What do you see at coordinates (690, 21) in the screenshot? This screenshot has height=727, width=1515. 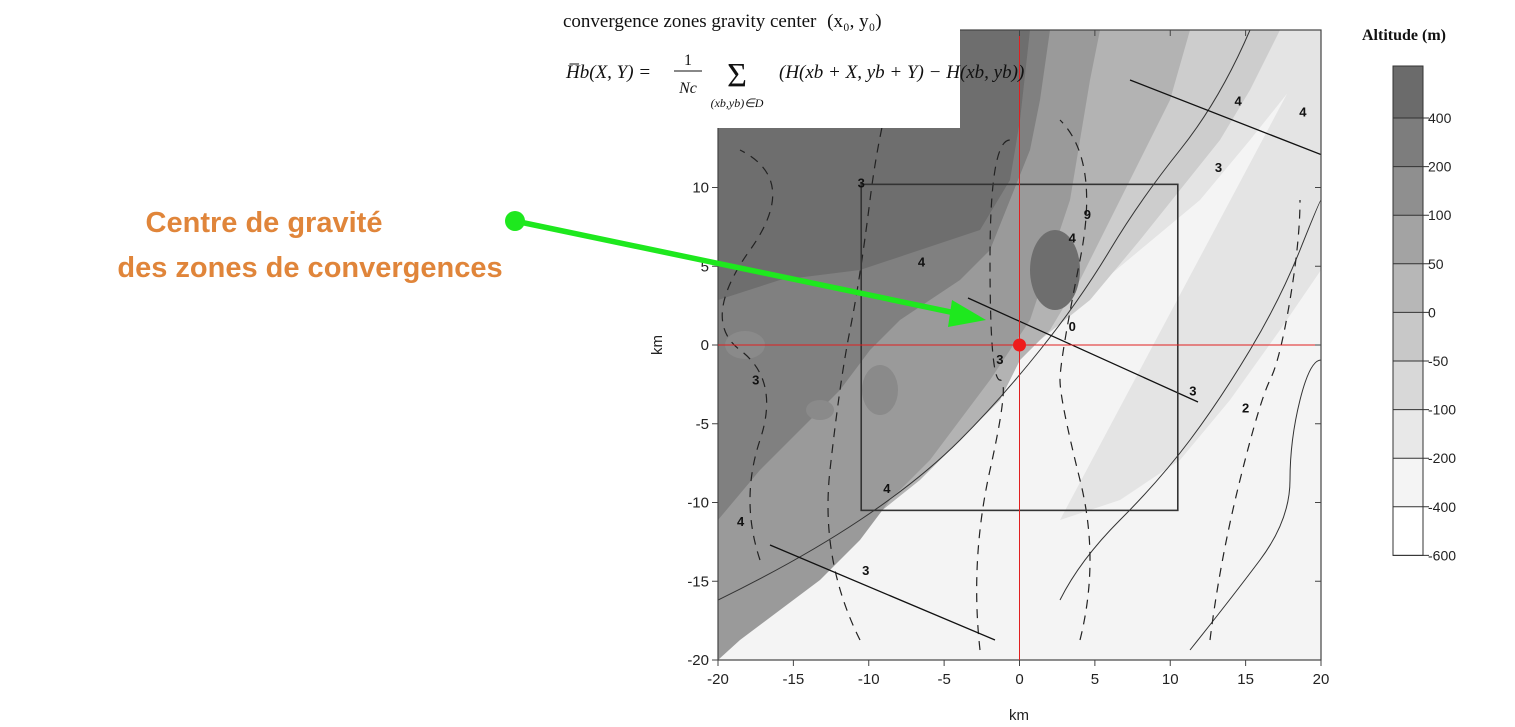 I see `chart-title-text: convergence zones gravity center` at bounding box center [690, 21].